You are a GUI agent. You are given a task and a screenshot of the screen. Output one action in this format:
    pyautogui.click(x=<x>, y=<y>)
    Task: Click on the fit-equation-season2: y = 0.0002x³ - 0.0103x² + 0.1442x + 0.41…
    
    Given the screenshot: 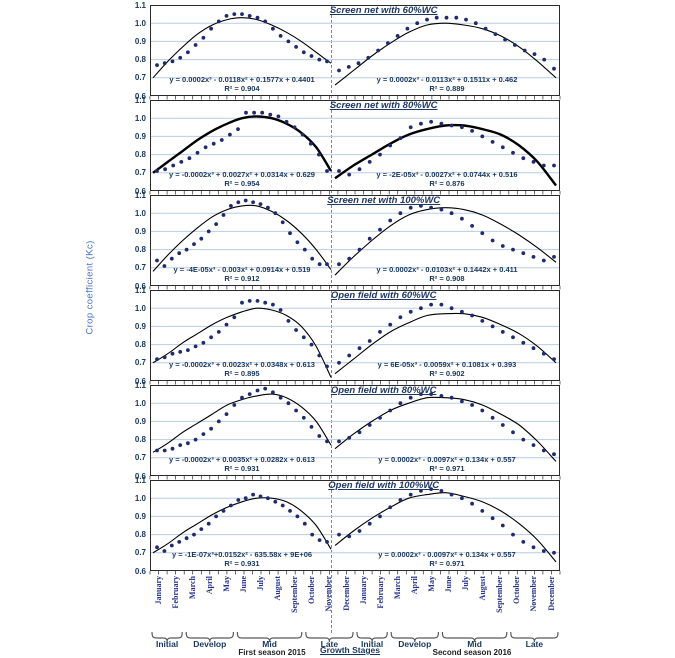 What is the action you would take?
    pyautogui.click(x=447, y=275)
    